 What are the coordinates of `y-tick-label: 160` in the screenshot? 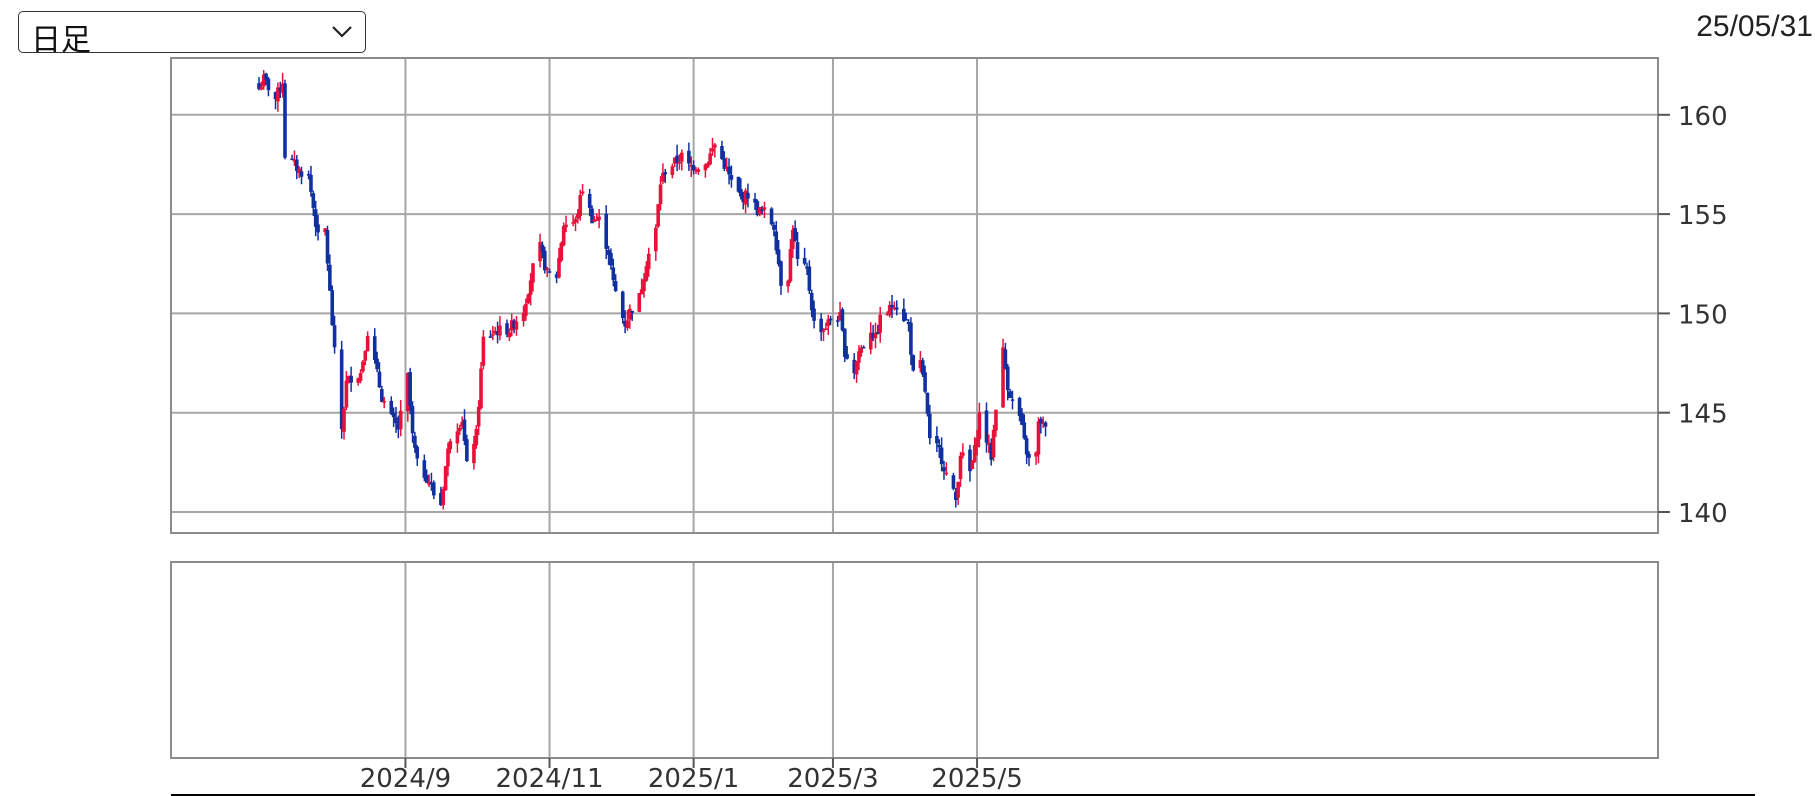 It's located at (1703, 117).